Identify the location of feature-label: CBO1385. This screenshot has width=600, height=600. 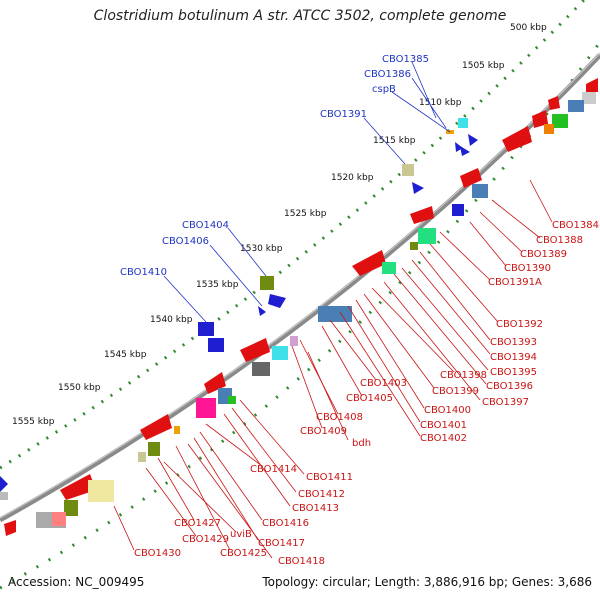
(405, 59).